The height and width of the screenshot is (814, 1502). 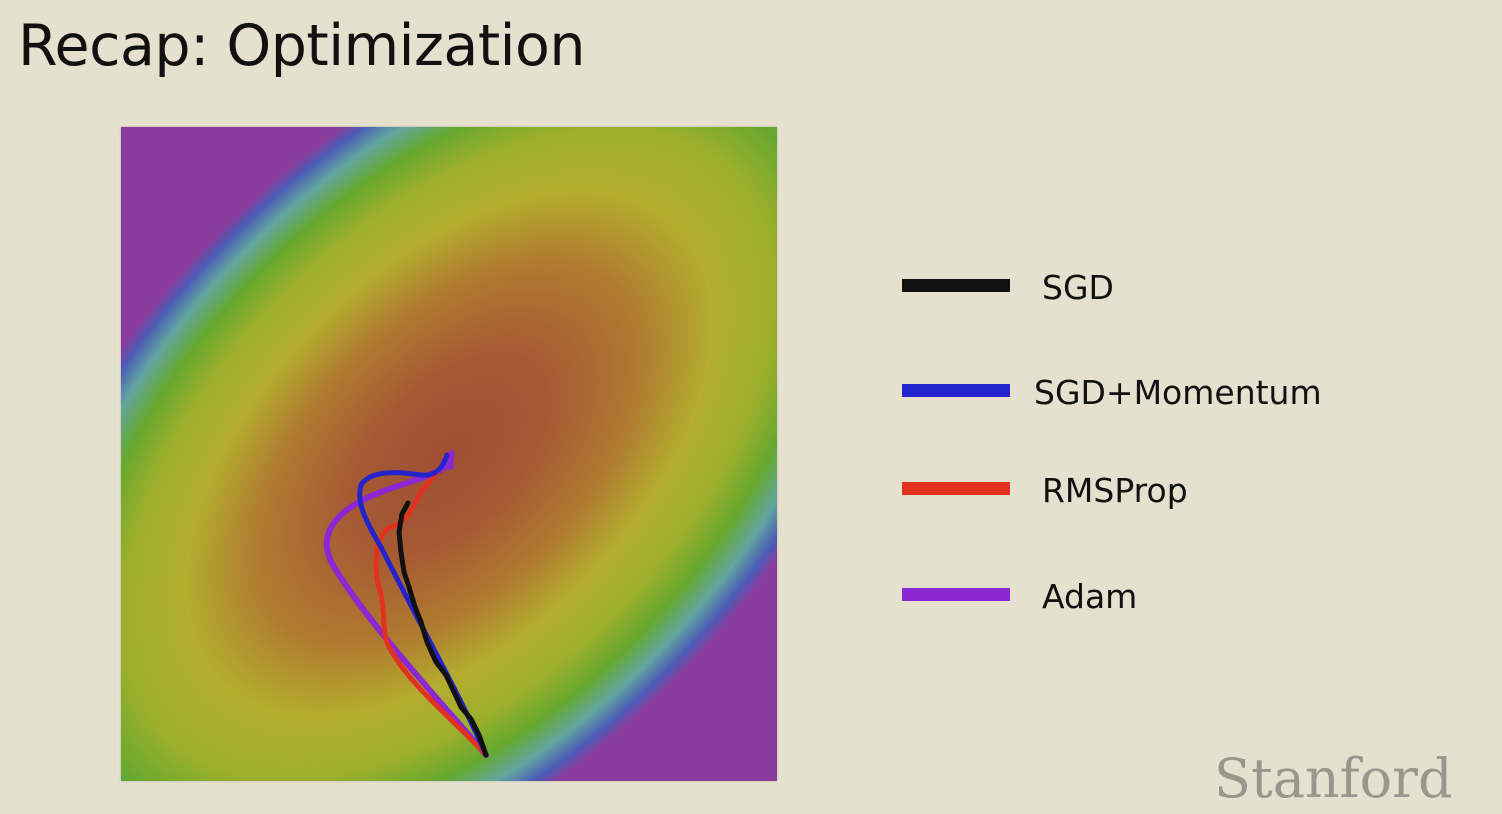 What do you see at coordinates (302, 46) in the screenshot?
I see `slide-title: Recap: Optimization` at bounding box center [302, 46].